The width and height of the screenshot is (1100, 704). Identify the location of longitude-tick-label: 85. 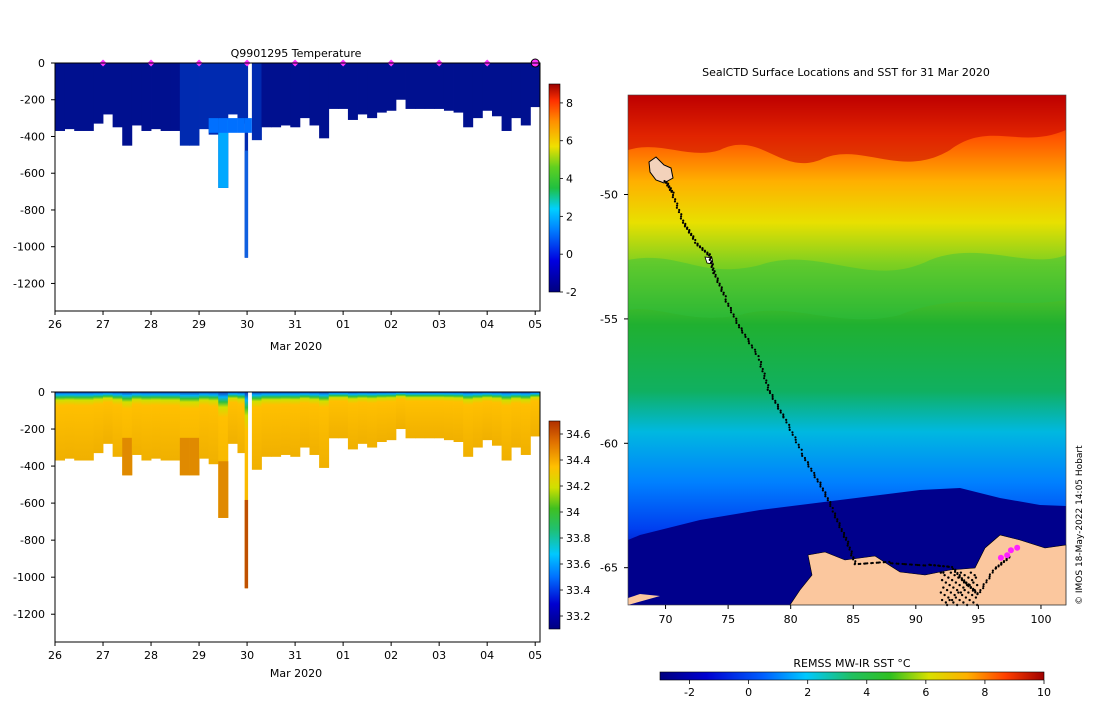
(853, 619).